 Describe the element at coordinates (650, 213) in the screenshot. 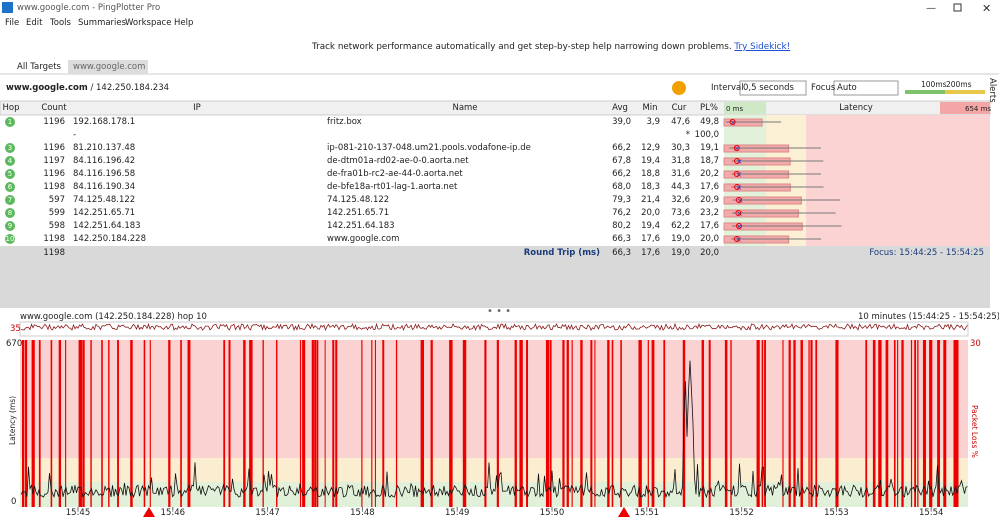

I see `min: 20,0` at that location.